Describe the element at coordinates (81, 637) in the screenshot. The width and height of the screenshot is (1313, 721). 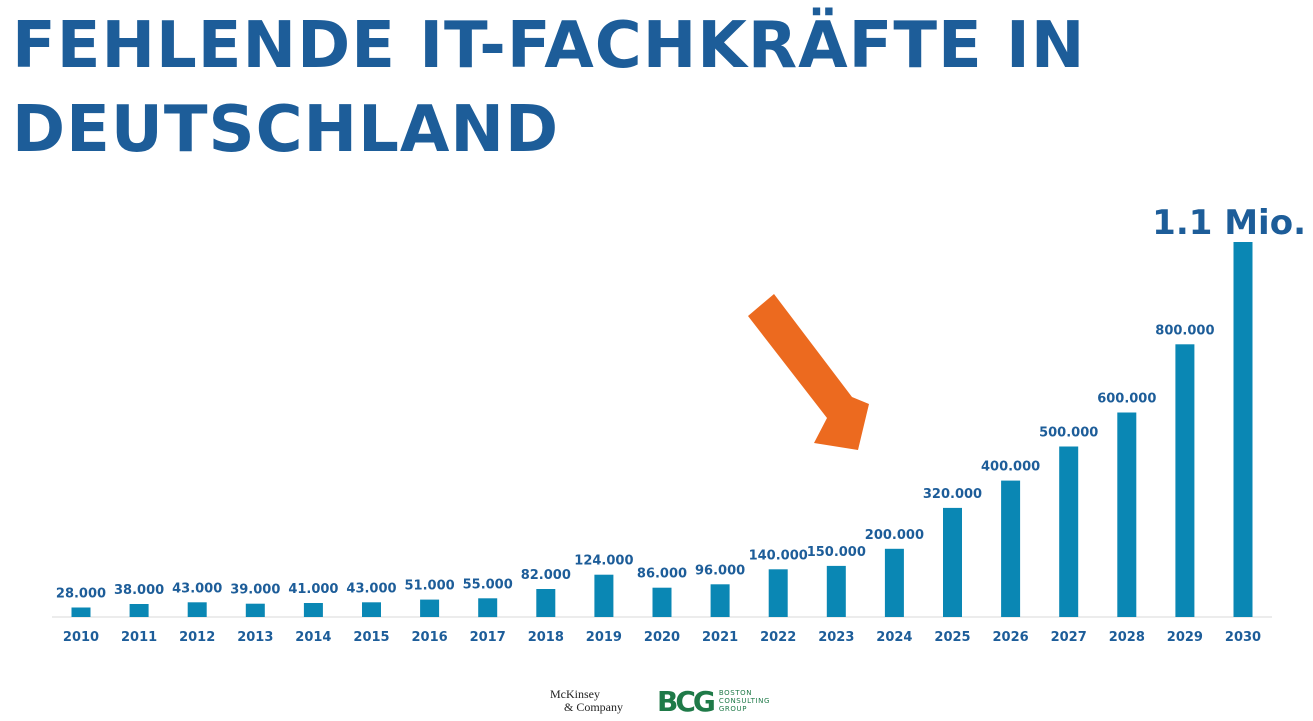
I see `x-tick-label-2010: 2010` at that location.